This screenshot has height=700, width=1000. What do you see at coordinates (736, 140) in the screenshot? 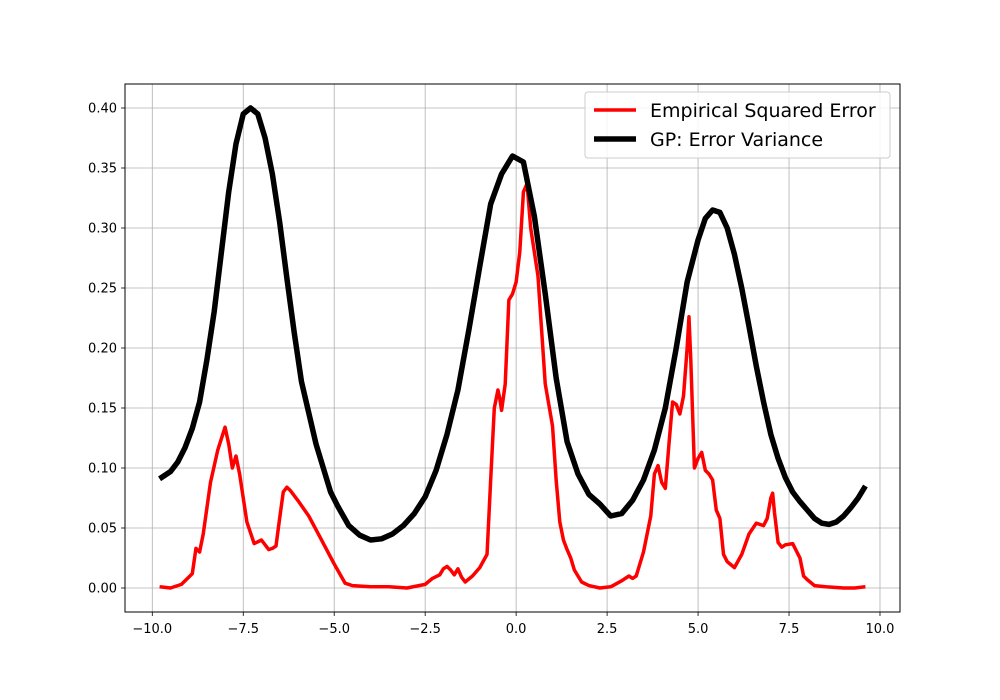
I see `legend-label: GP: Error Variance` at bounding box center [736, 140].